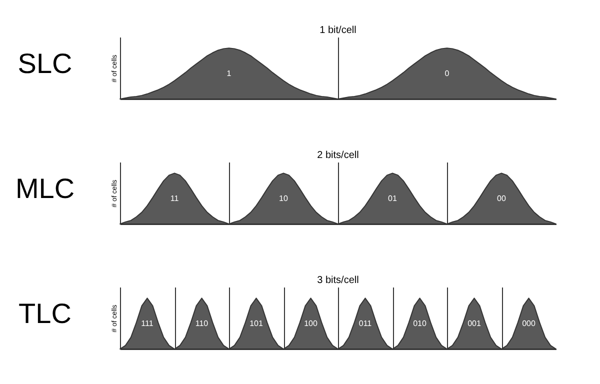 Image resolution: width=600 pixels, height=384 pixels. What do you see at coordinates (147, 323) in the screenshot?
I see `annotation: 111` at bounding box center [147, 323].